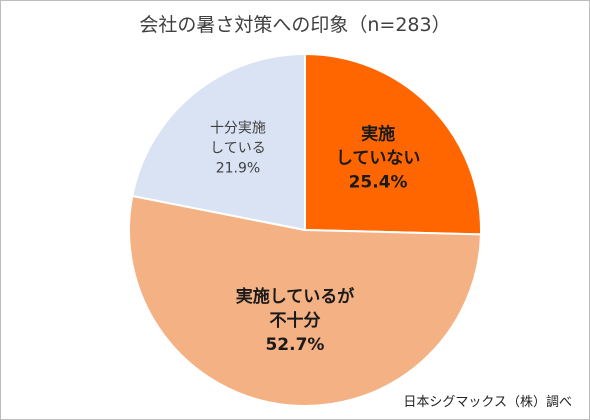 The width and height of the screenshot is (590, 420). What do you see at coordinates (378, 134) in the screenshot?
I see `slice-category-label: 実施` at bounding box center [378, 134].